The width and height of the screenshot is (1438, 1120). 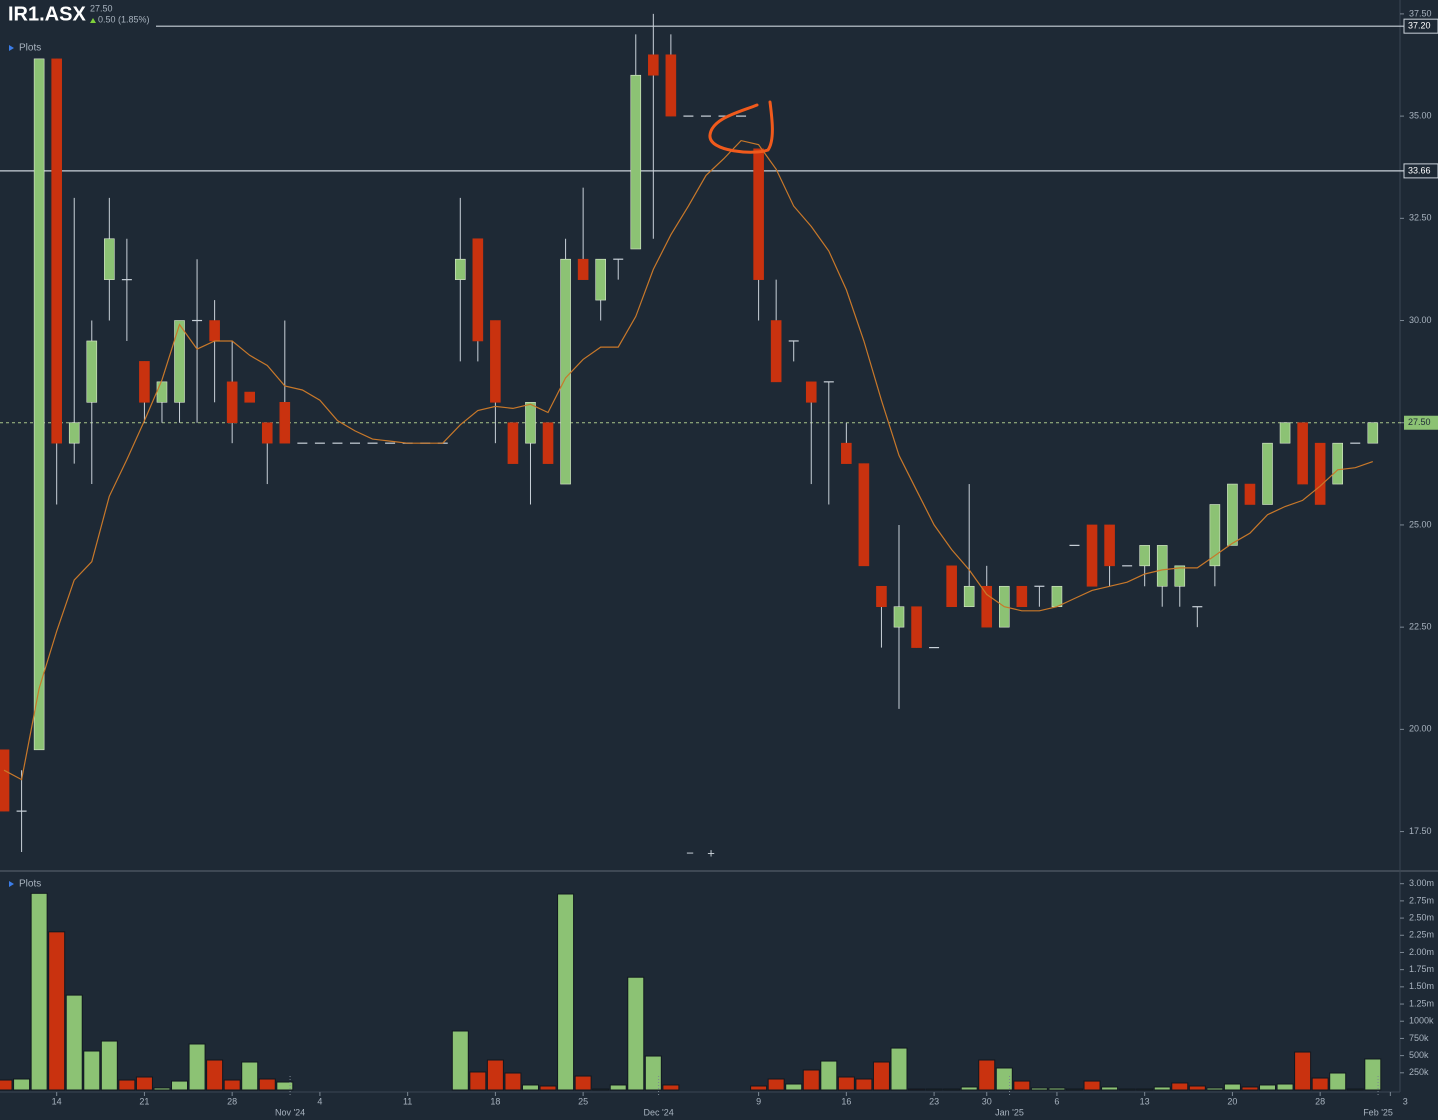 I want to click on x-tick-label: 3, so click(x=1405, y=1101).